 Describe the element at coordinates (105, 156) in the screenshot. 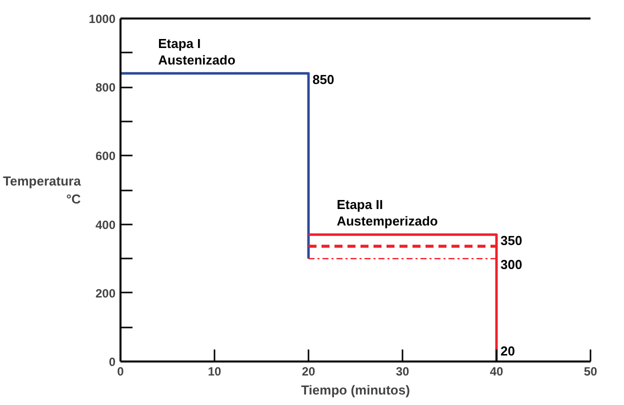

I see `y-tick-label: 600` at that location.